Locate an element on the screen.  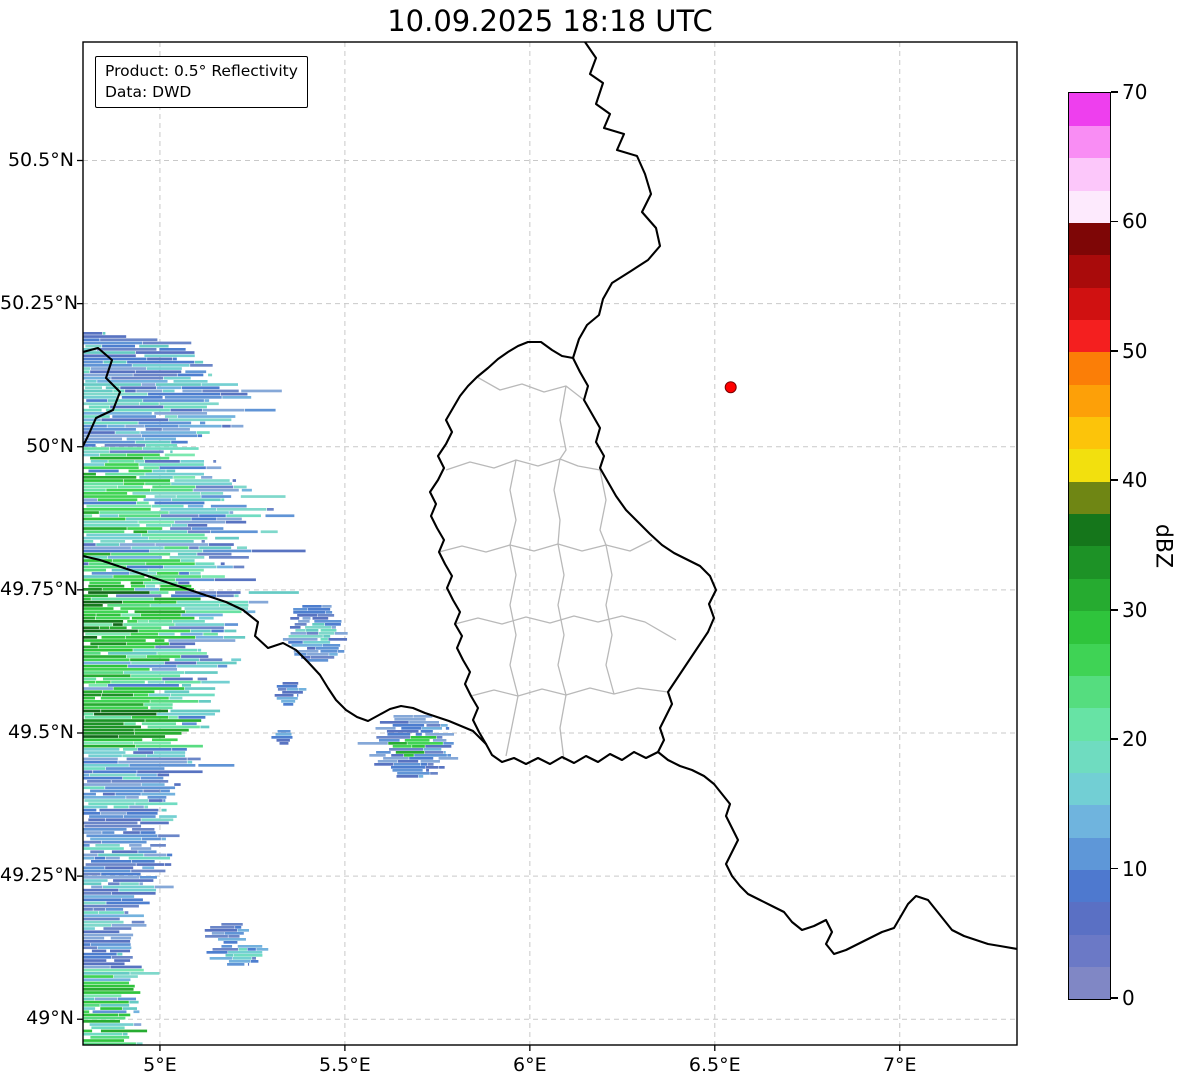
colorbar is located at coordinates (1089, 546).